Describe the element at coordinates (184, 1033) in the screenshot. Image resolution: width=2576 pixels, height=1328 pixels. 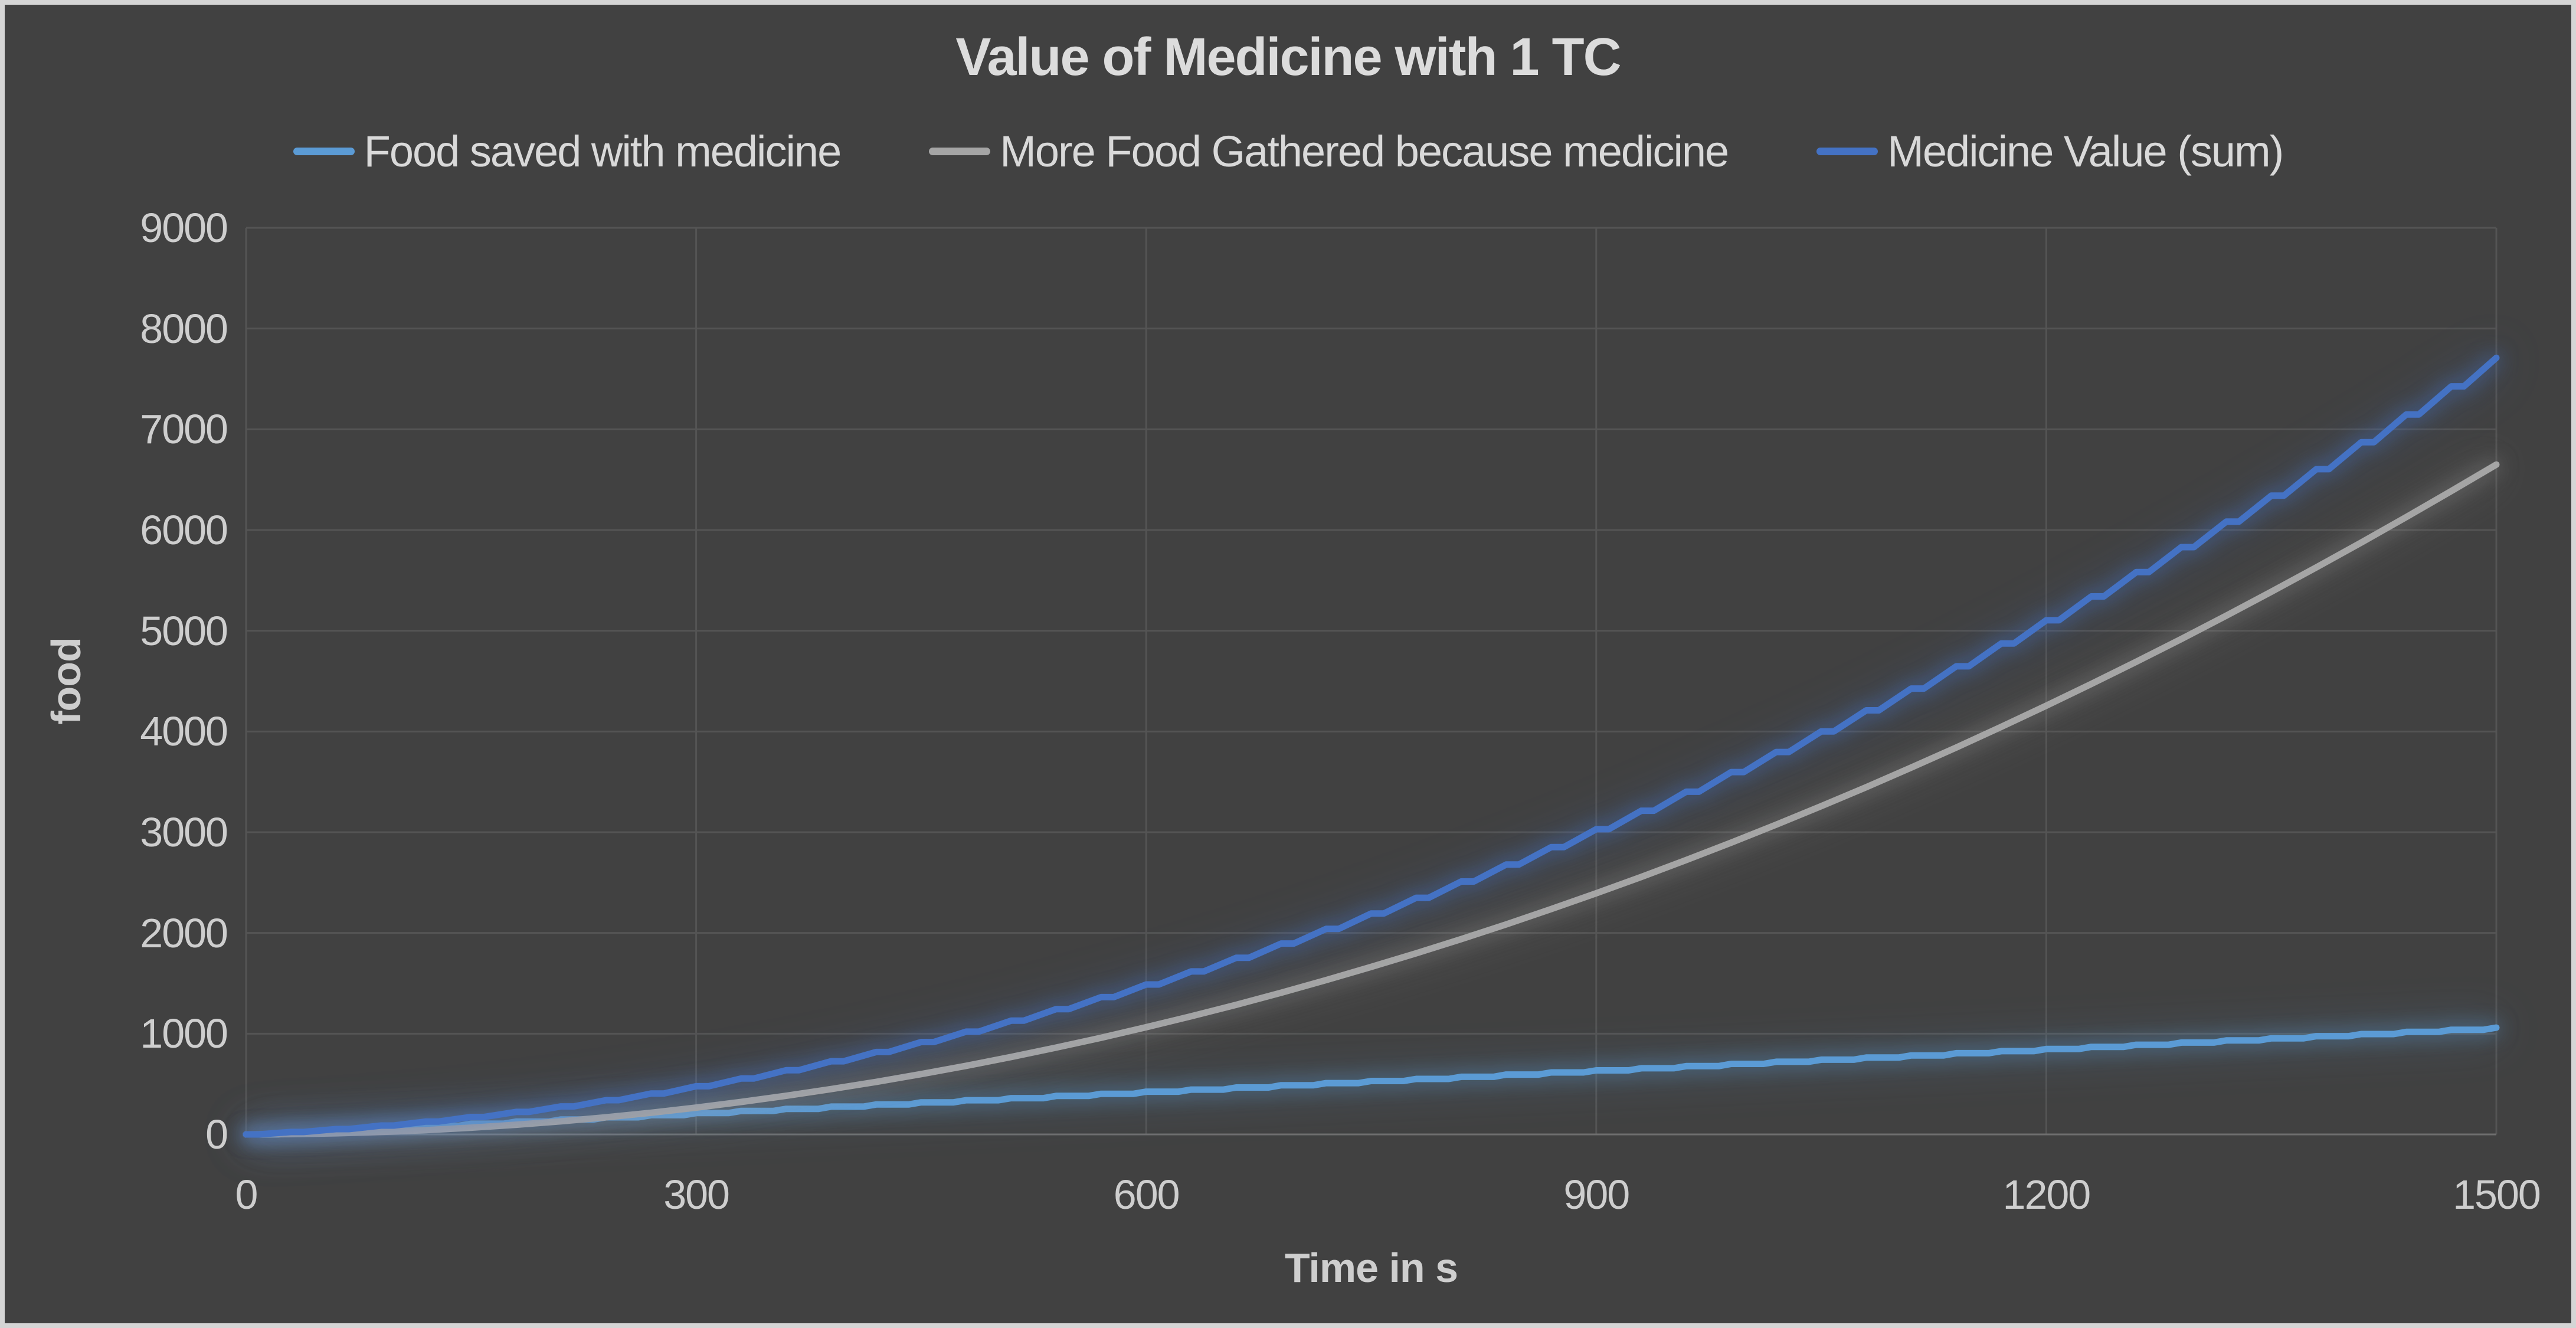
I see `y-tick-label: 1000` at that location.